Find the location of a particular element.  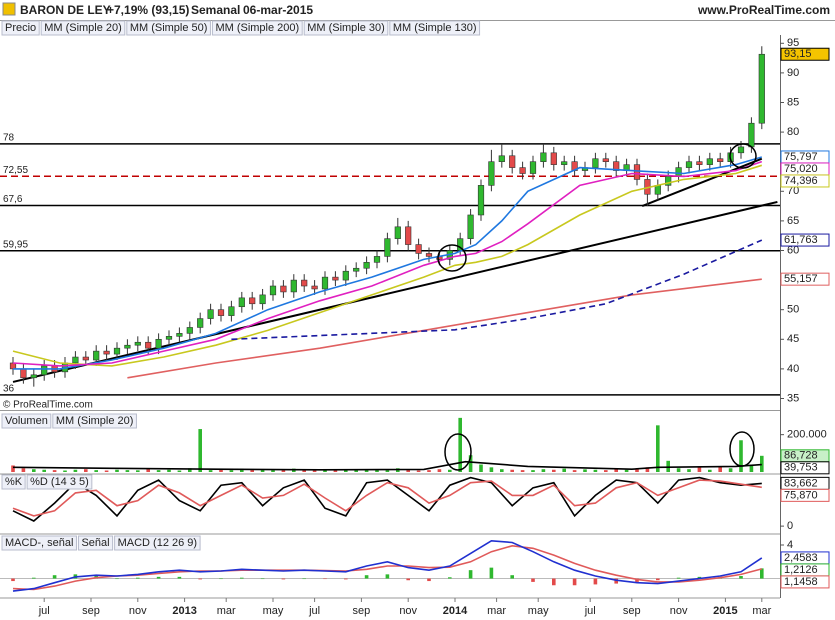

end-label: 2,4583 is located at coordinates (801, 558).